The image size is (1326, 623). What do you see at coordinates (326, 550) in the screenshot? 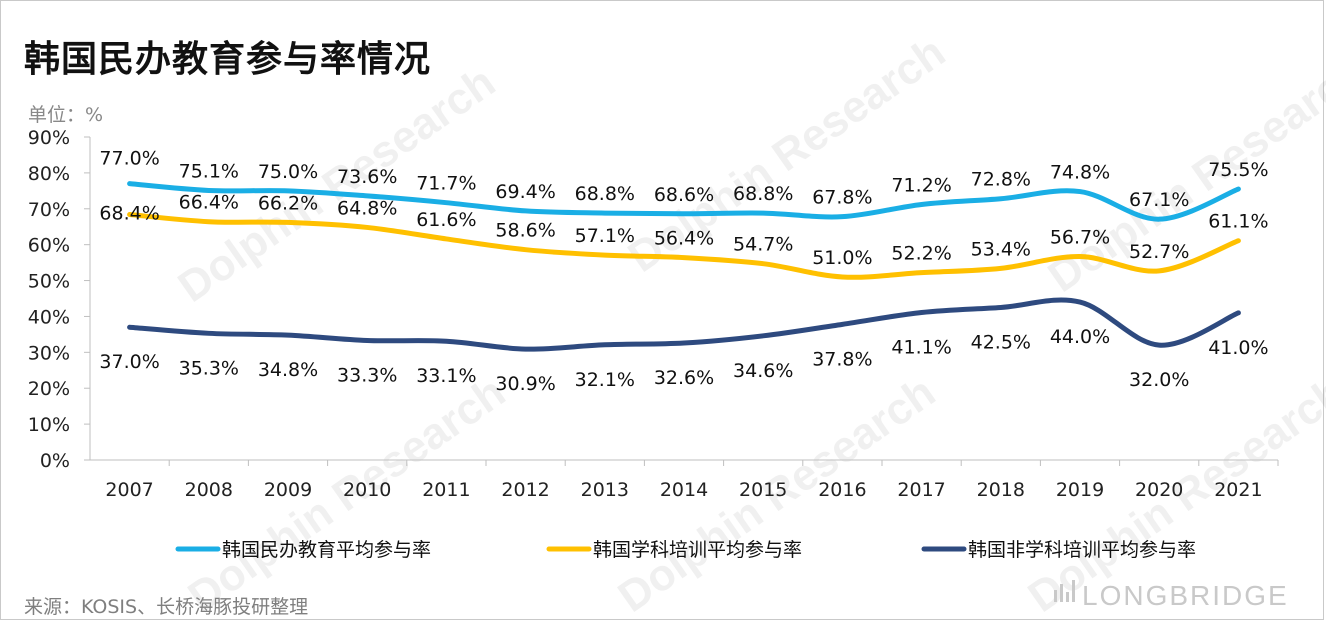
I see `legend-label: 韩国民办教育平均参与率` at bounding box center [326, 550].